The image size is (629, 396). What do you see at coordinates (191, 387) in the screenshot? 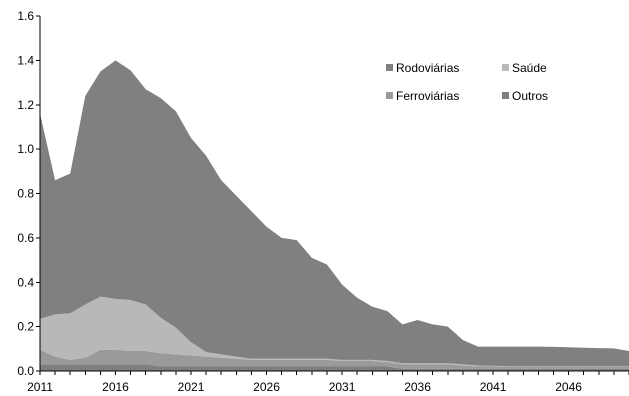
I see `x-tick-label: 2021` at bounding box center [191, 387].